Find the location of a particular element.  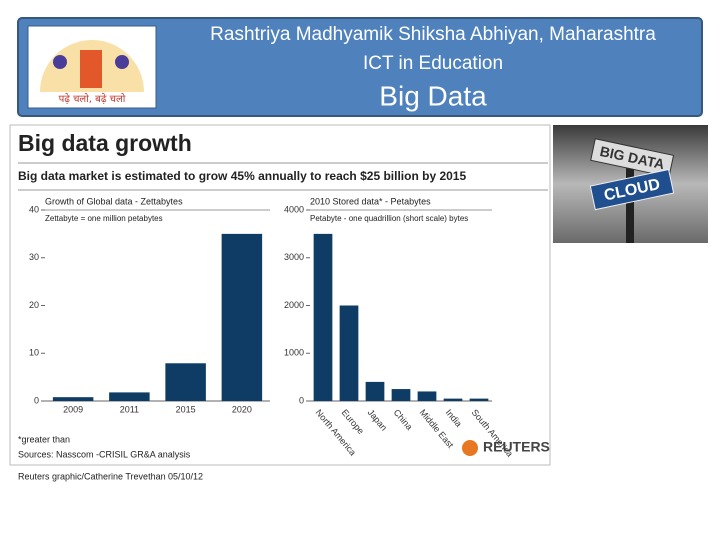

chart-title: 2010 Stored data* - Petabytes is located at coordinates (370, 201).